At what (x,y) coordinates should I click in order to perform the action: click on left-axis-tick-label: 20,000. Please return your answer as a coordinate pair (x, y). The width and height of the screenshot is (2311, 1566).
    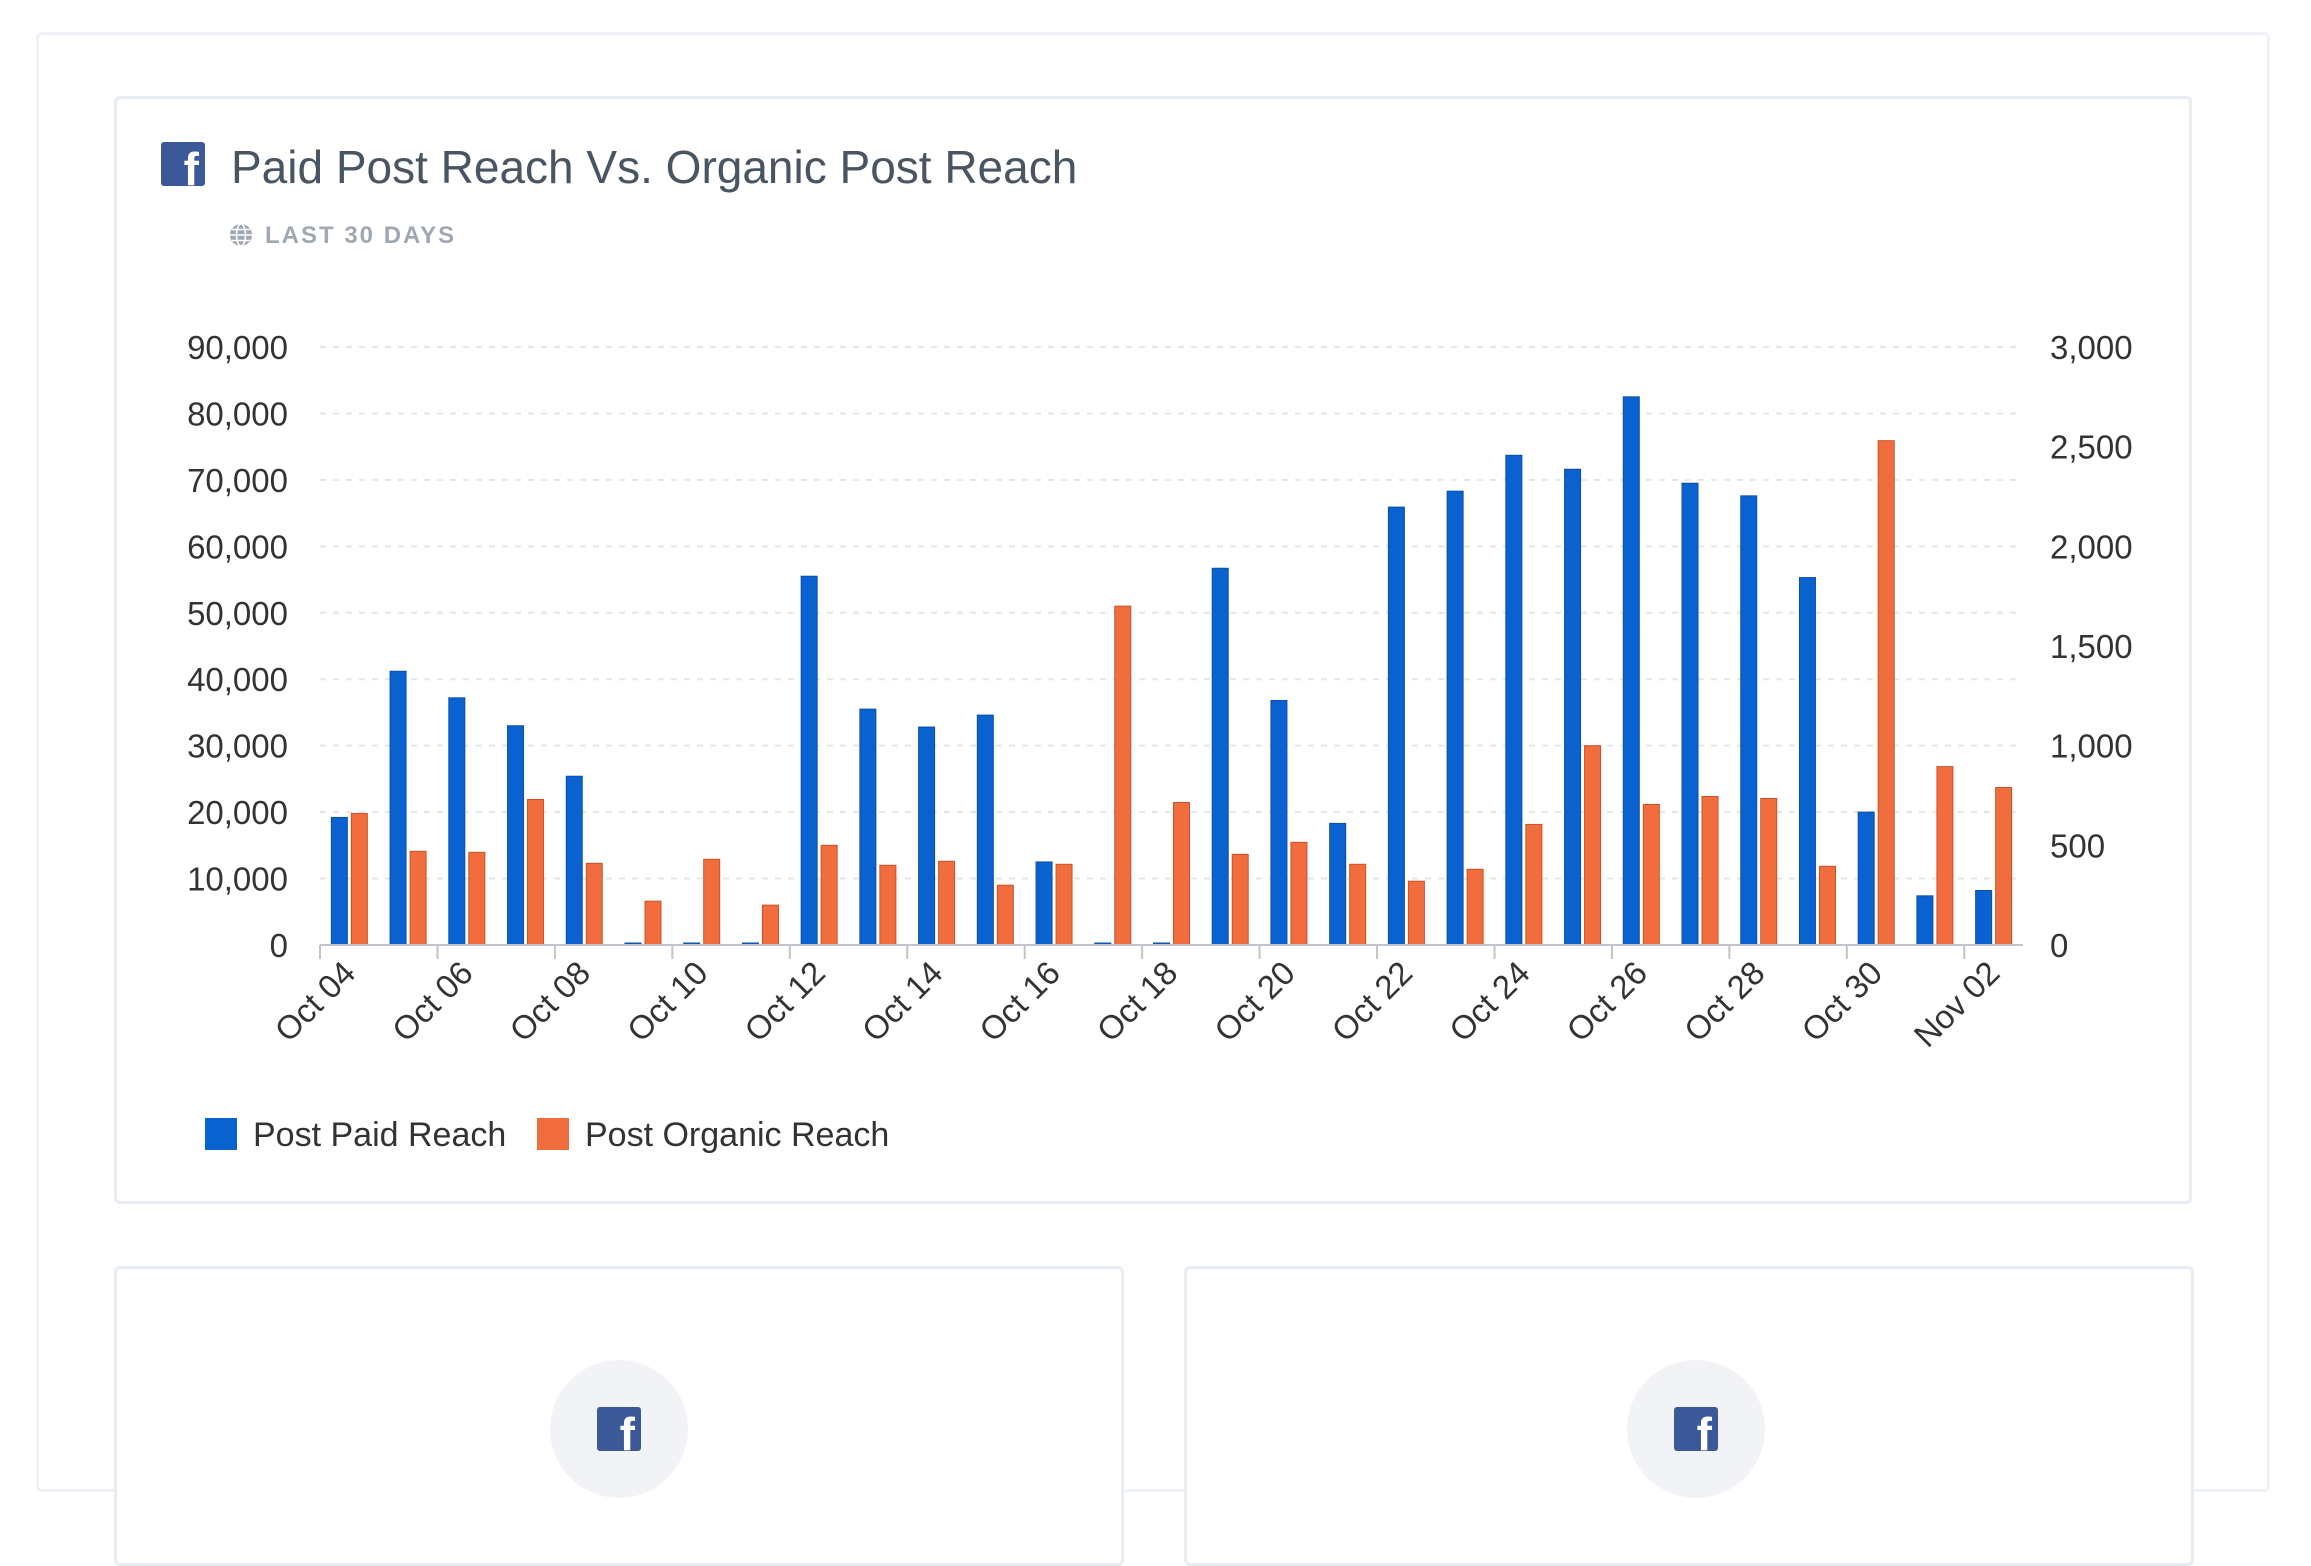
    Looking at the image, I should click on (237, 812).